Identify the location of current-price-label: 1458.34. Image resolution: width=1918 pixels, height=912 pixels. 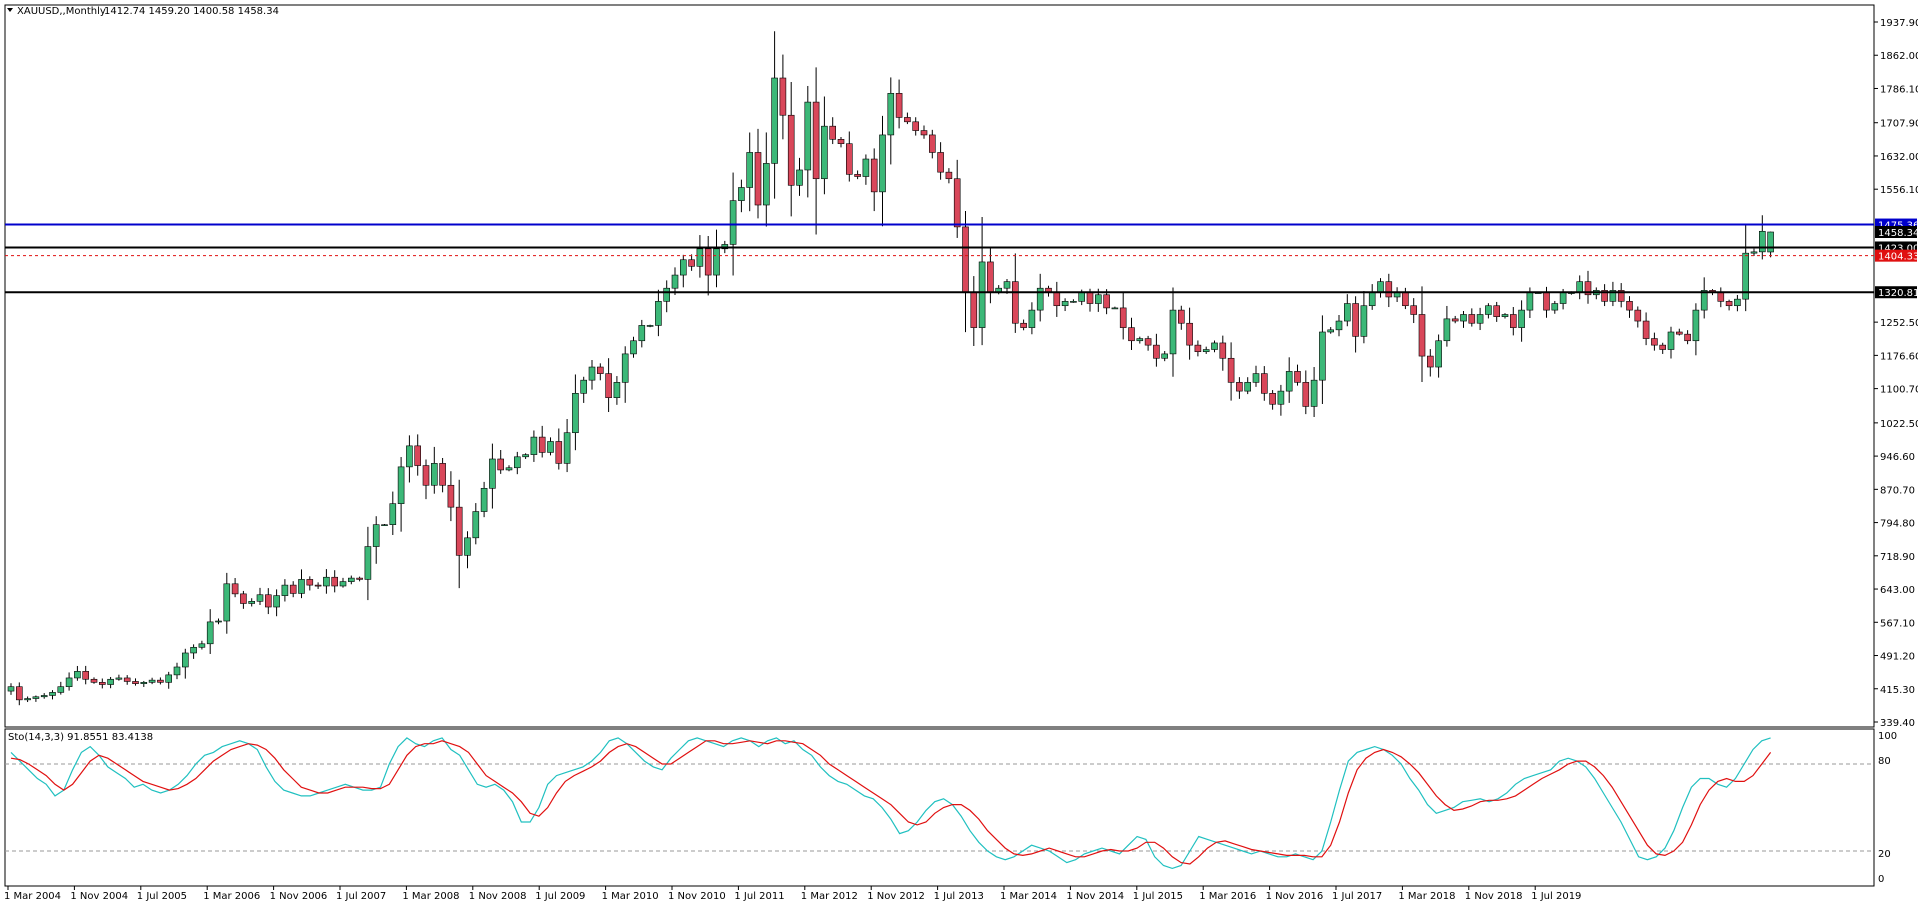
(1898, 233).